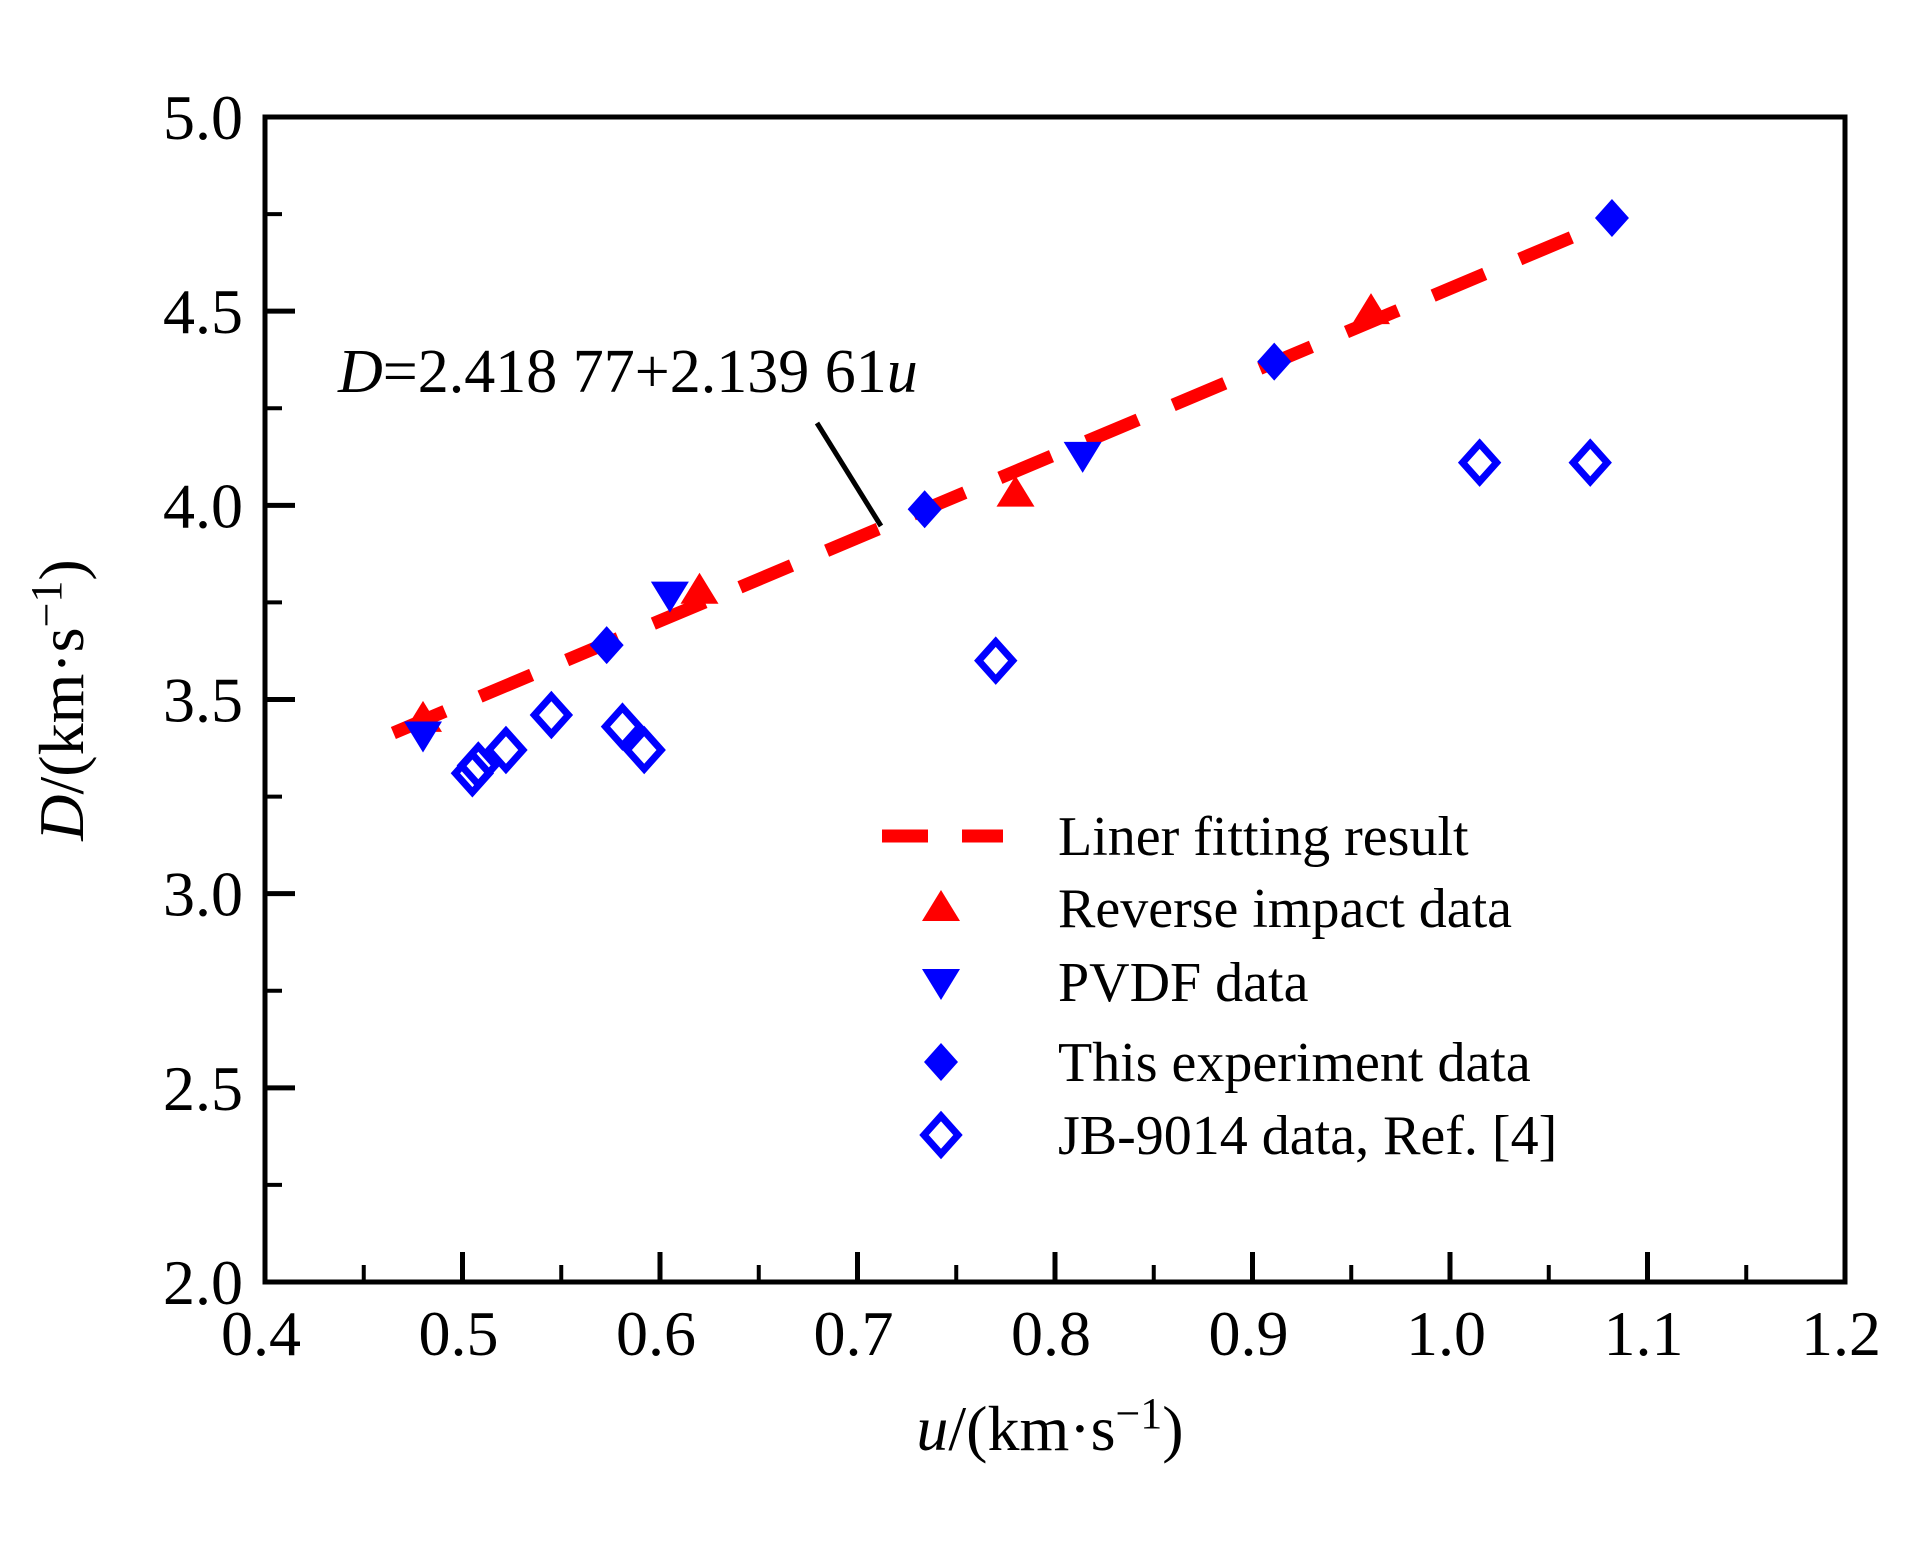  I want to click on equation-variable-u: u, so click(902, 372).